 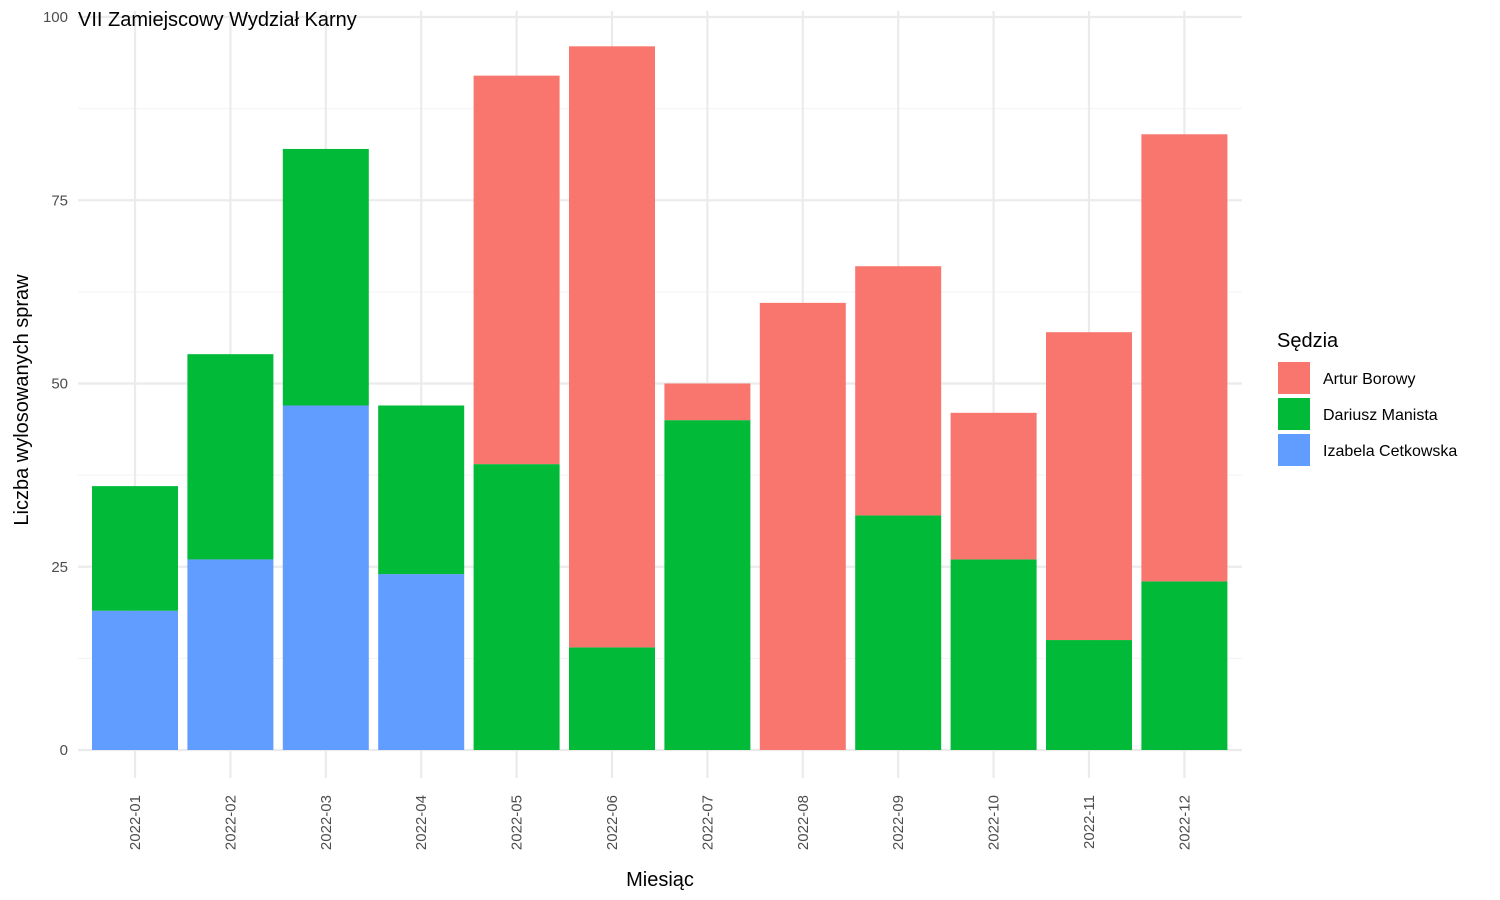 What do you see at coordinates (59, 384) in the screenshot?
I see `y-tick-label: 50` at bounding box center [59, 384].